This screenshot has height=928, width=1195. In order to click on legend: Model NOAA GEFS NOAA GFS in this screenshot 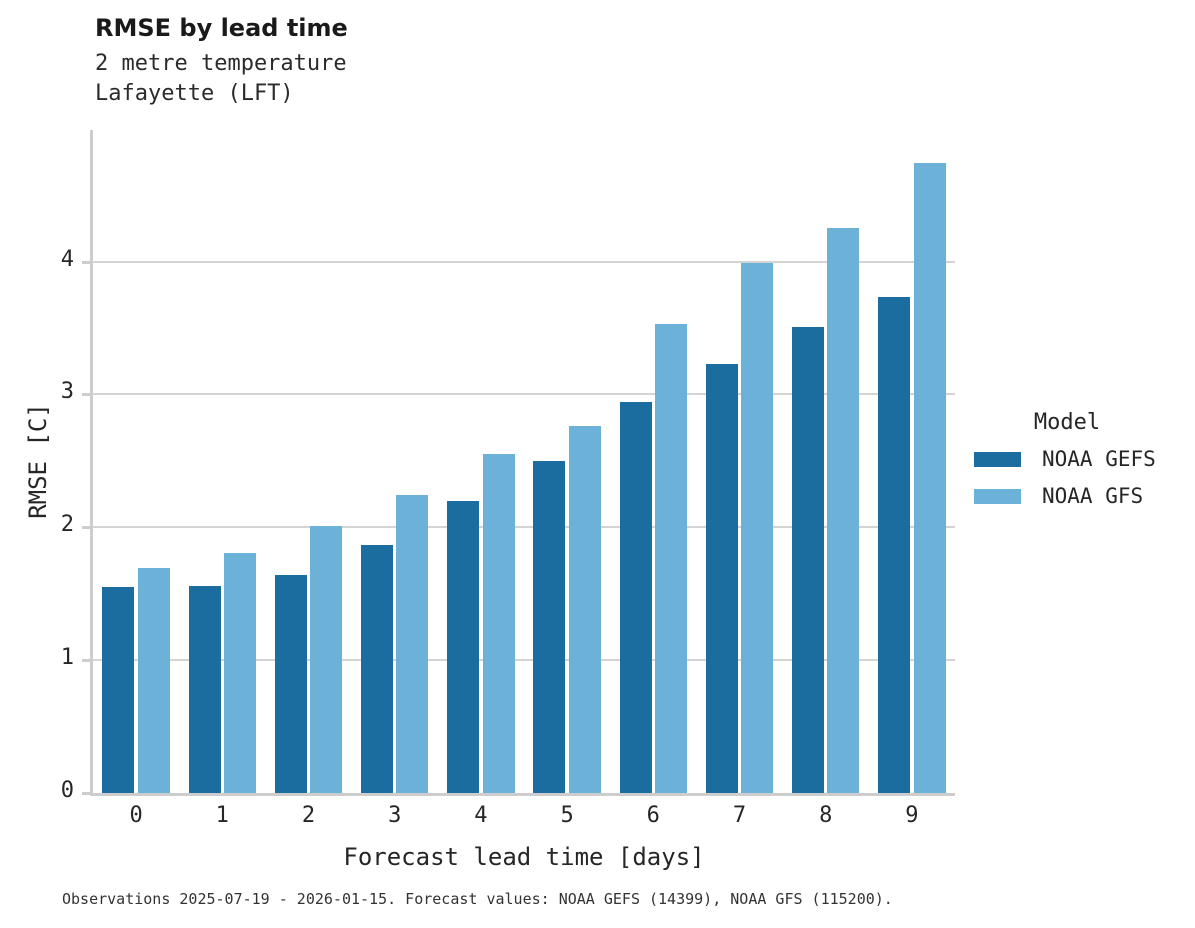, I will do `click(1081, 465)`.